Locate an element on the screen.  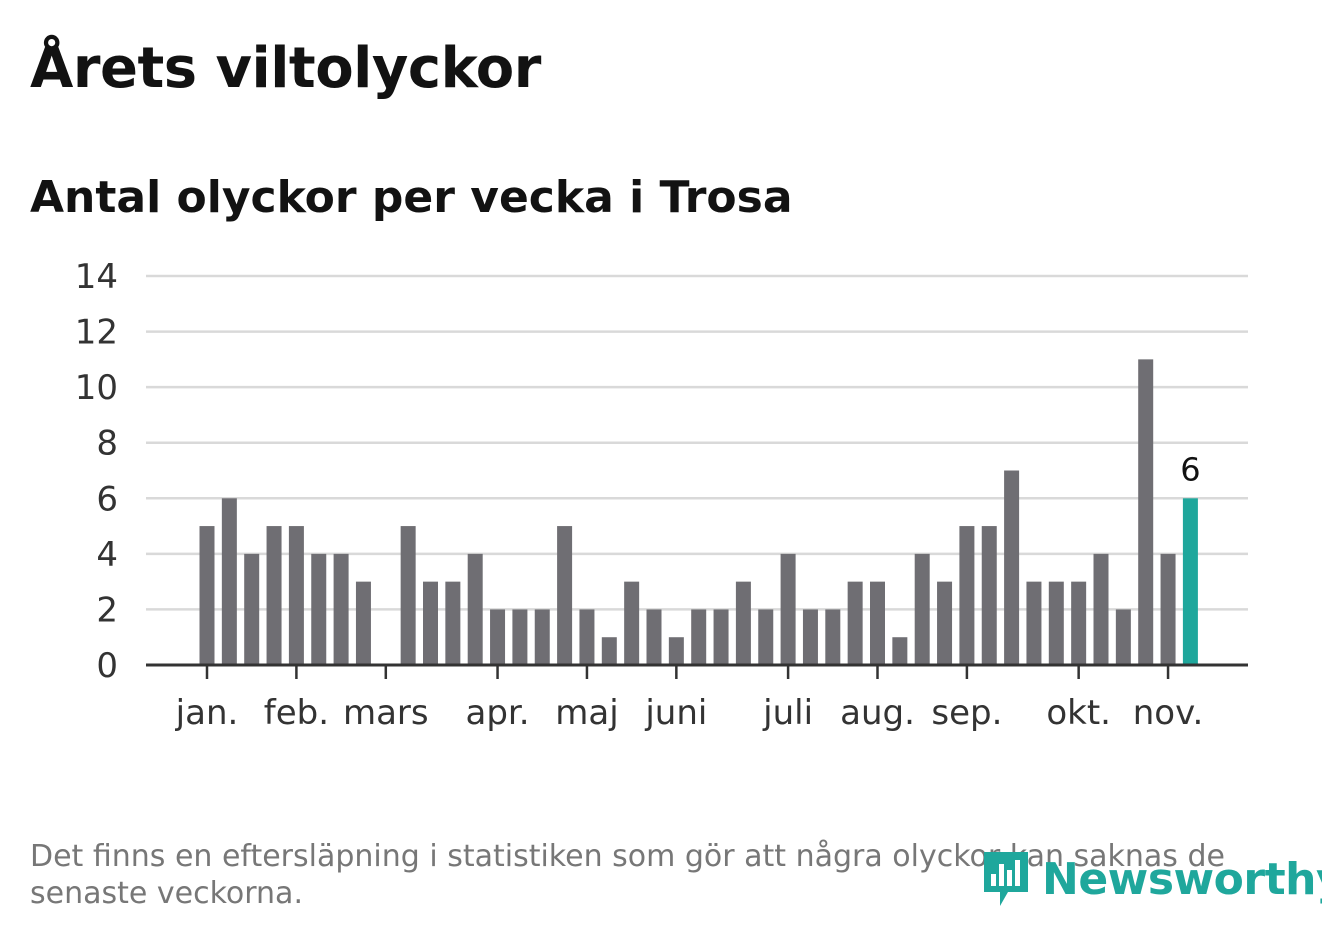
y-tick-label: 2 is located at coordinates (107, 610).